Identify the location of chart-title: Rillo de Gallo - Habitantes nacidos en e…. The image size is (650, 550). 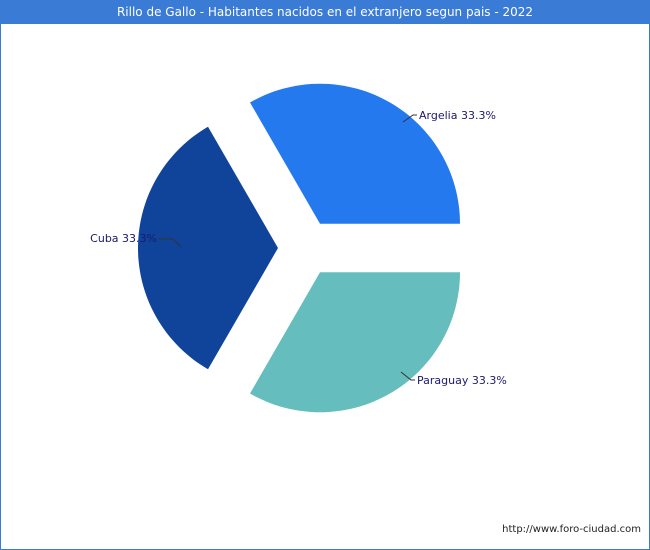
(325, 12).